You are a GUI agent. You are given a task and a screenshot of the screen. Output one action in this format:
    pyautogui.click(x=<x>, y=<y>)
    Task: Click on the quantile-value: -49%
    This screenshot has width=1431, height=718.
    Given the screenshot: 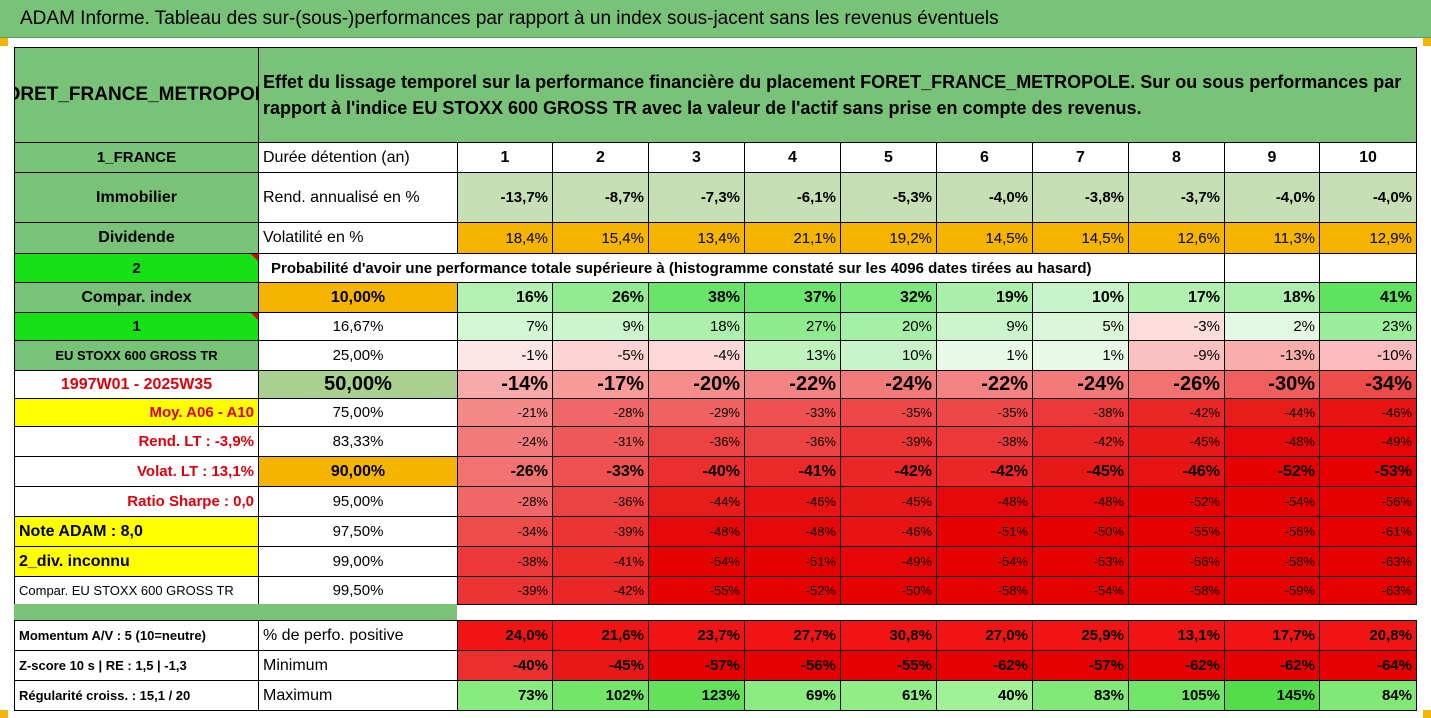 What is the action you would take?
    pyautogui.click(x=1368, y=441)
    